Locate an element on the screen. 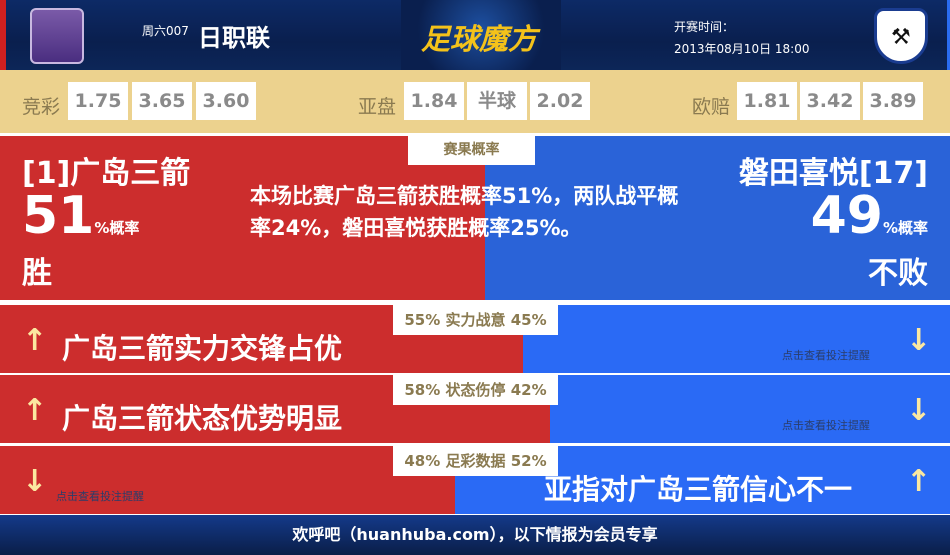 The image size is (950, 555). odds-value: 1.75 is located at coordinates (98, 101).